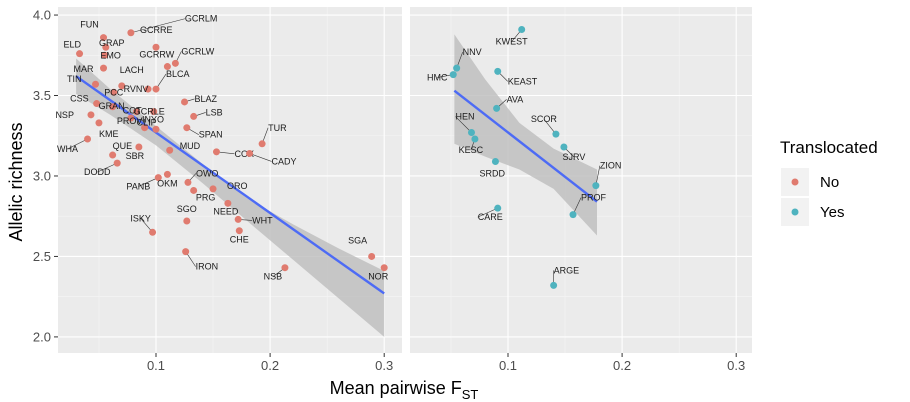 The width and height of the screenshot is (910, 402). I want to click on point-label: LSB, so click(214, 112).